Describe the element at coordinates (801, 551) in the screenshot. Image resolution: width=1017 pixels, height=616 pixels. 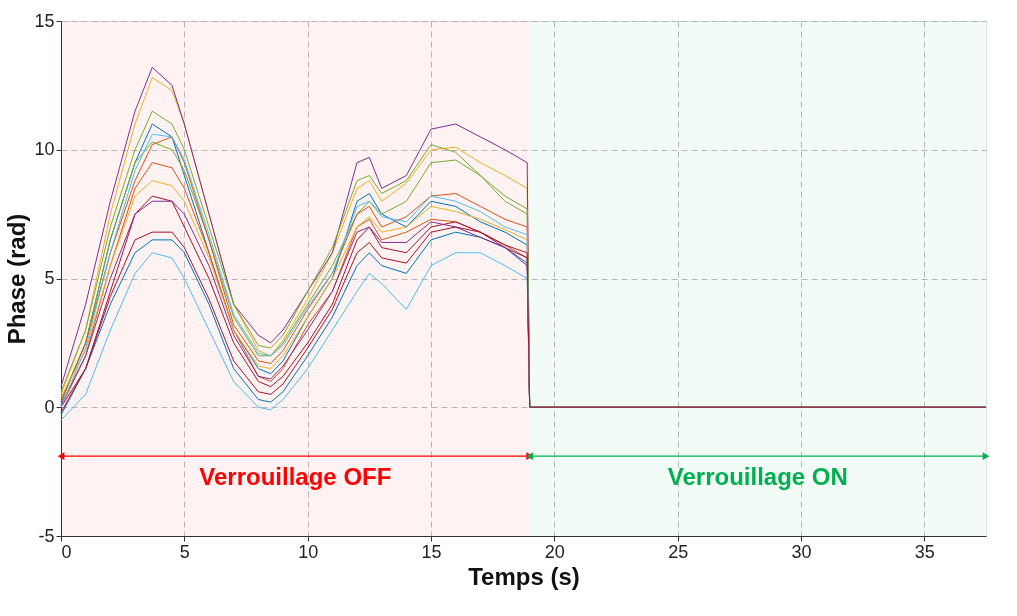
I see `x-tick-label: 30` at that location.